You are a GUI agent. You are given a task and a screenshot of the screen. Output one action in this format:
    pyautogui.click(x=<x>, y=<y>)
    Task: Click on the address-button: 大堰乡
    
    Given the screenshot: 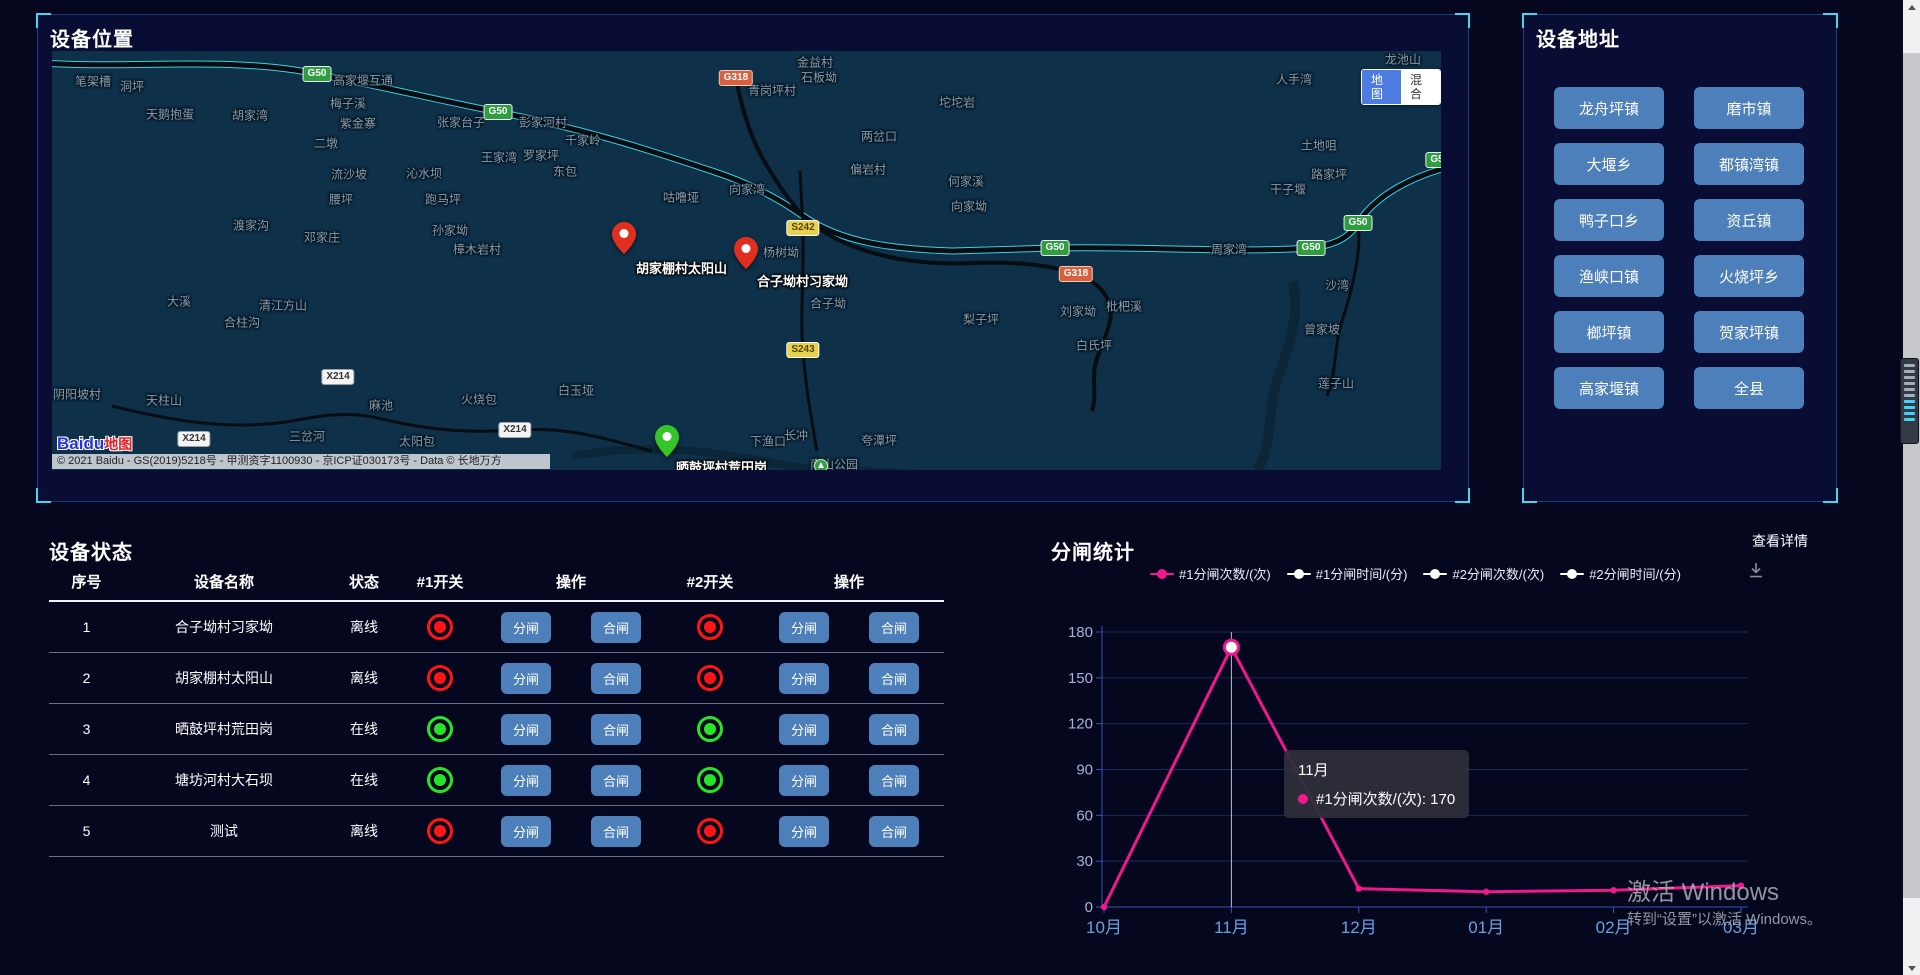 What is the action you would take?
    pyautogui.click(x=1609, y=164)
    